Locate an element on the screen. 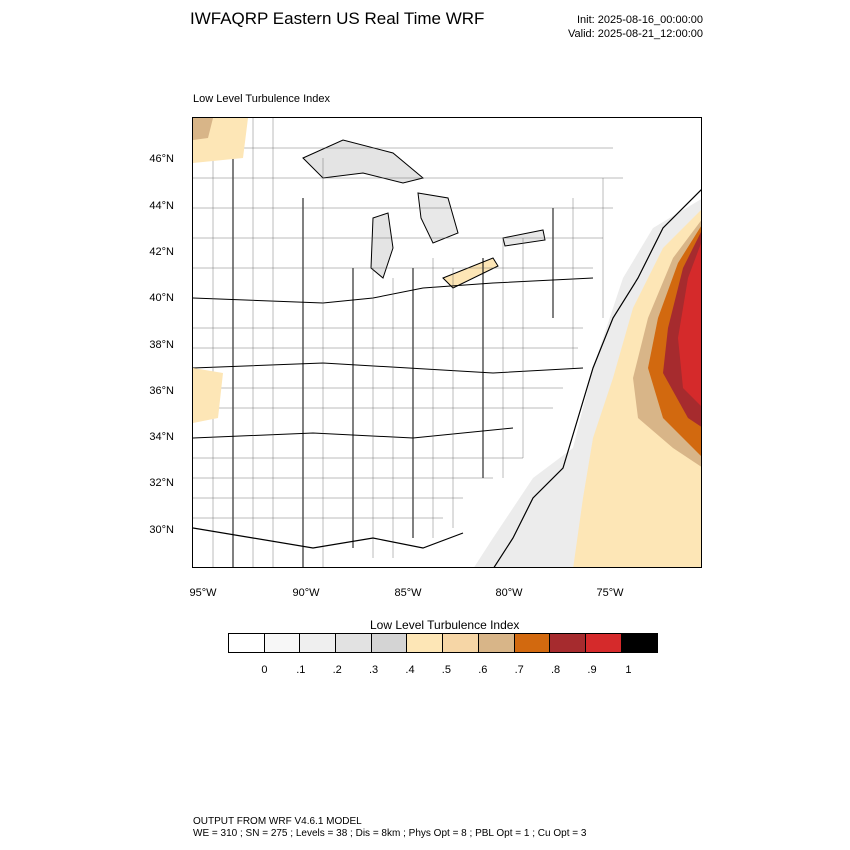  lon-label: 90°W is located at coordinates (306, 593).